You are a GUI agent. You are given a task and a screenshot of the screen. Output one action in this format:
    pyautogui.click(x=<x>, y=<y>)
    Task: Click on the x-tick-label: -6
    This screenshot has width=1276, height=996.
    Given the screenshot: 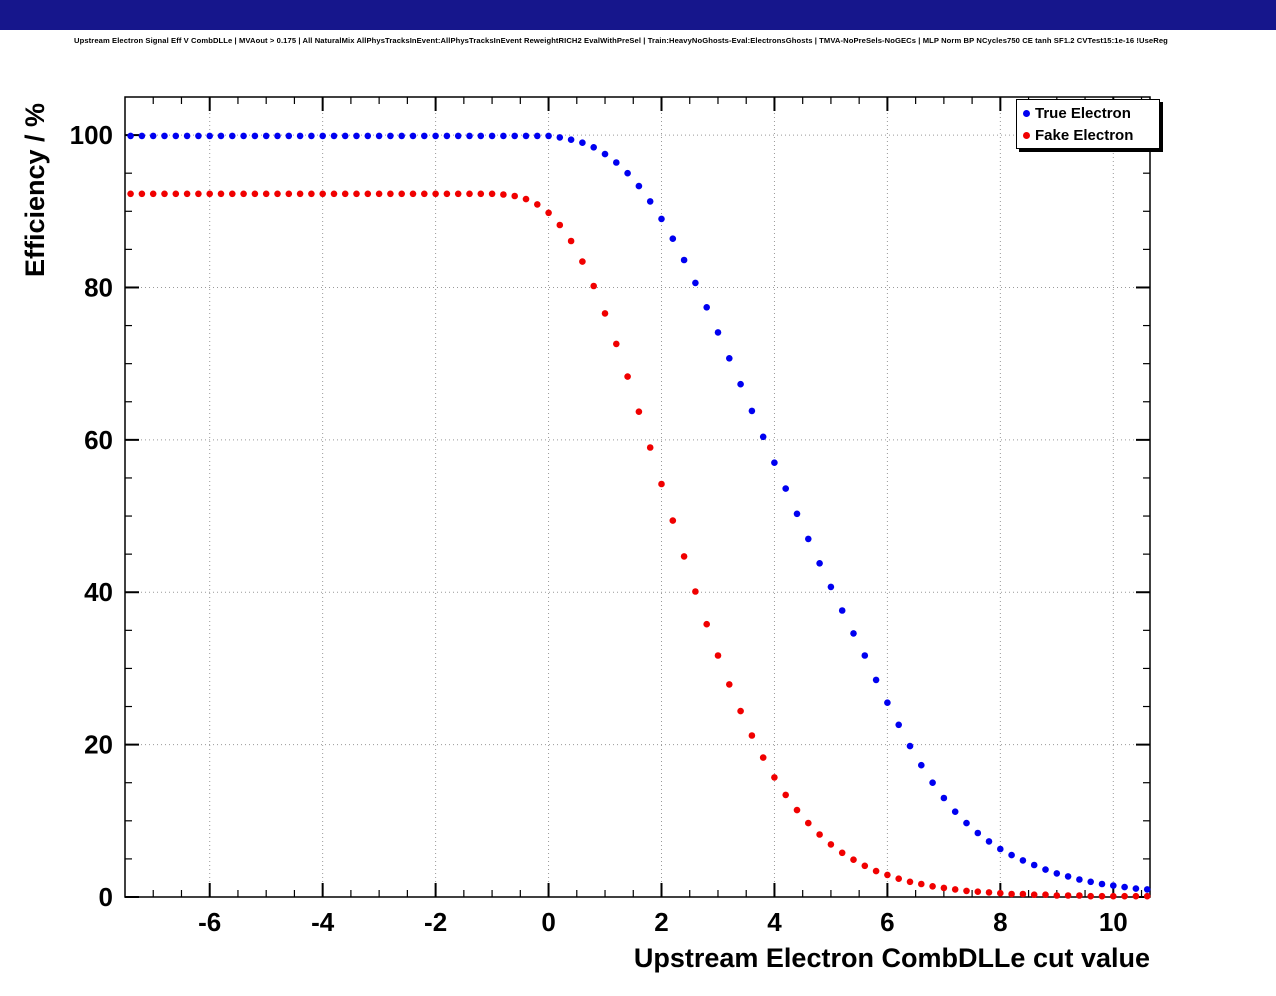 What is the action you would take?
    pyautogui.click(x=209, y=922)
    